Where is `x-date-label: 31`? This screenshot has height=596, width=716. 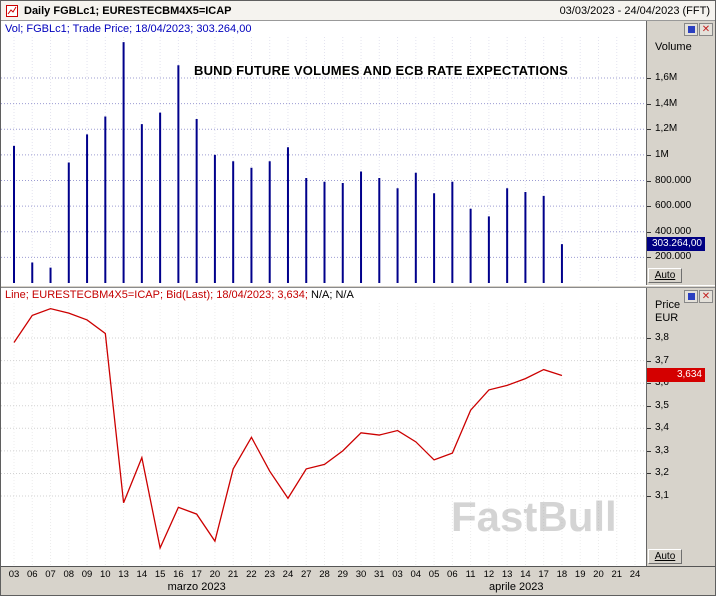
x-date-label: 31 is located at coordinates (379, 574).